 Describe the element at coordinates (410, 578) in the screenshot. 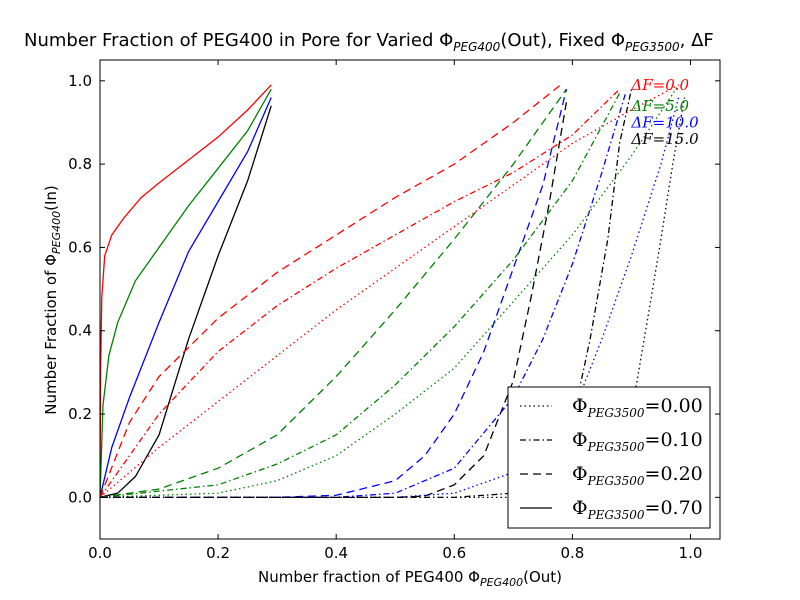

I see `x-axis-label: Number fraction of PEG400 ΦPEG400(Out)` at that location.